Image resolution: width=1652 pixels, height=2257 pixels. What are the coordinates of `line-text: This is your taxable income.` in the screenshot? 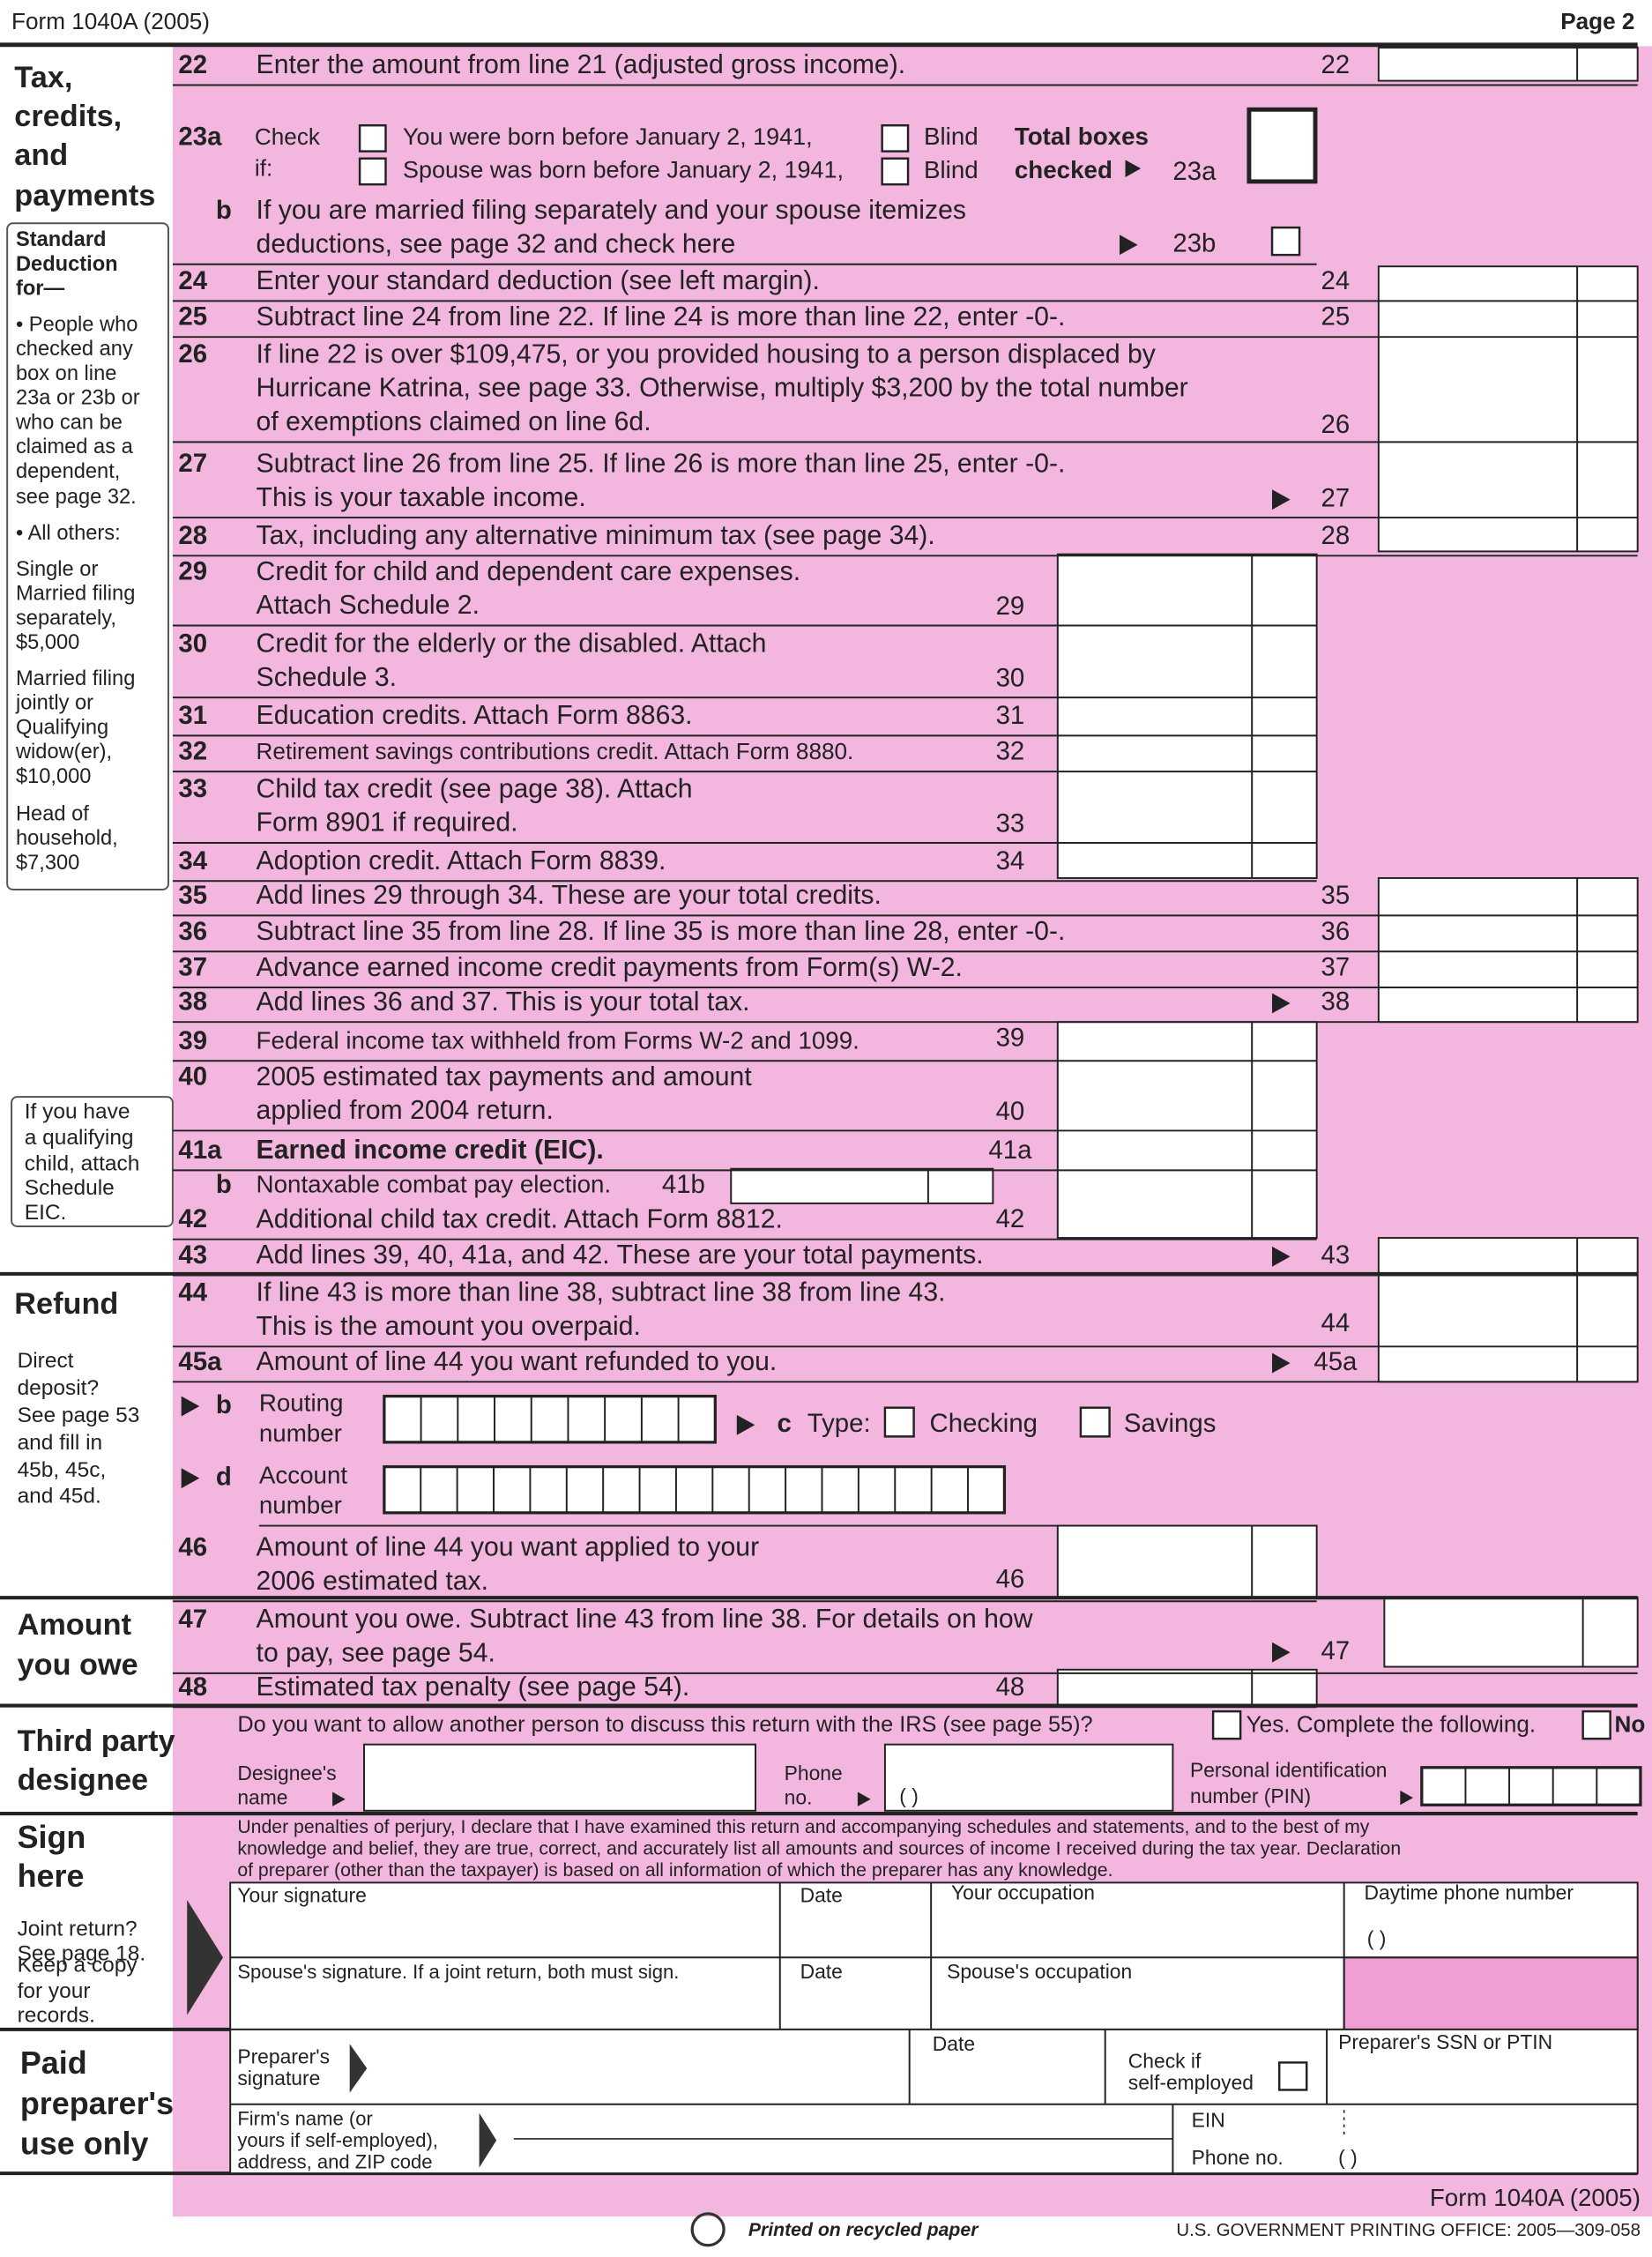 It's located at (421, 497).